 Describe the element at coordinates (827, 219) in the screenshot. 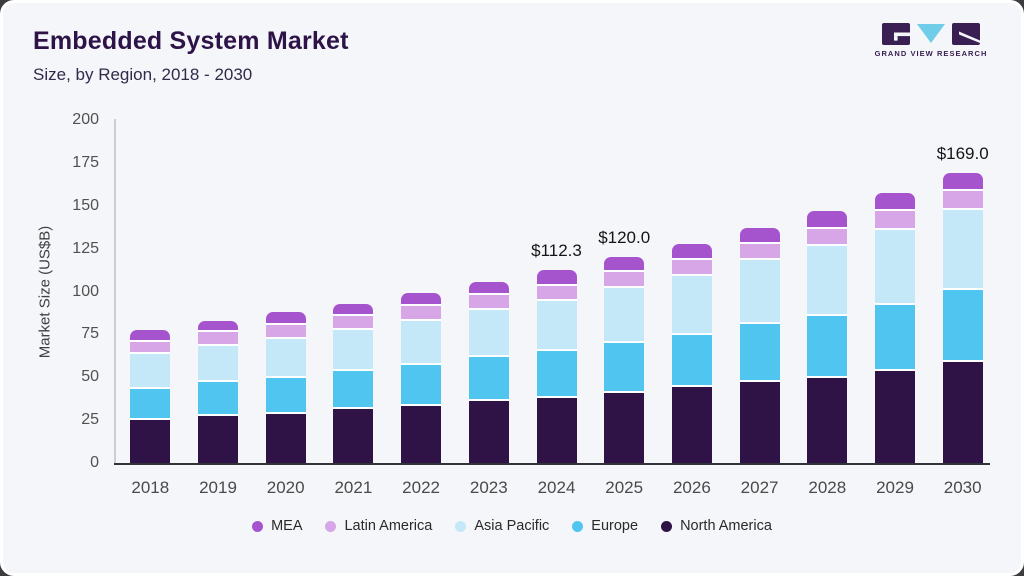

I see `bar-segment-mea-2028` at that location.